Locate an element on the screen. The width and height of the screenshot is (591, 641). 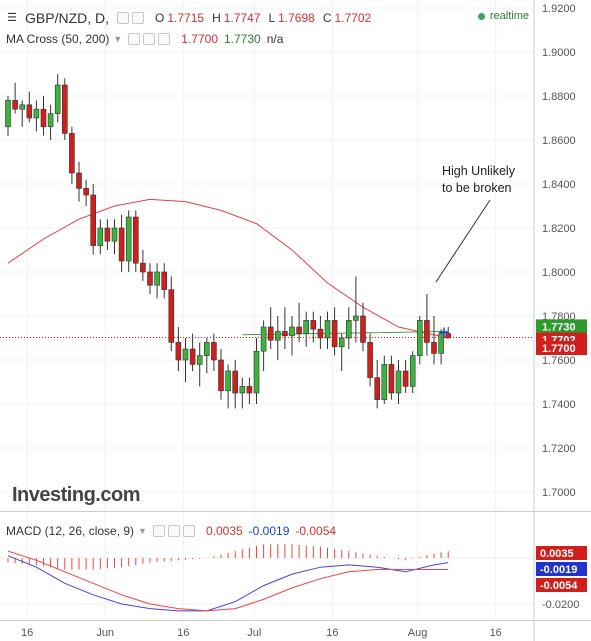
open-label: O is located at coordinates (160, 18).